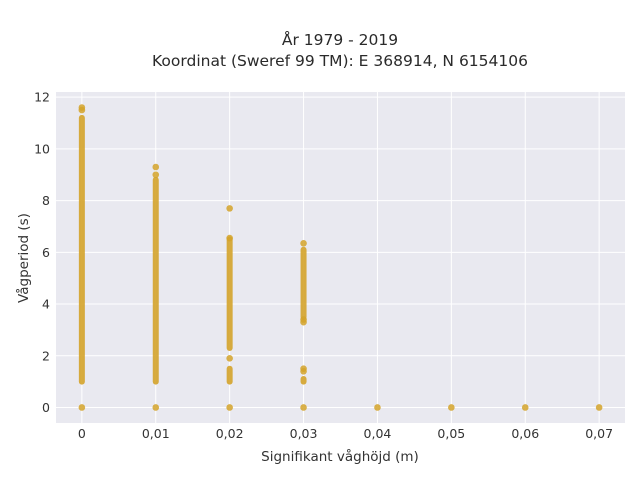 This screenshot has height=480, width=640. Describe the element at coordinates (156, 433) in the screenshot. I see `x-tick-label: 0,01` at that location.